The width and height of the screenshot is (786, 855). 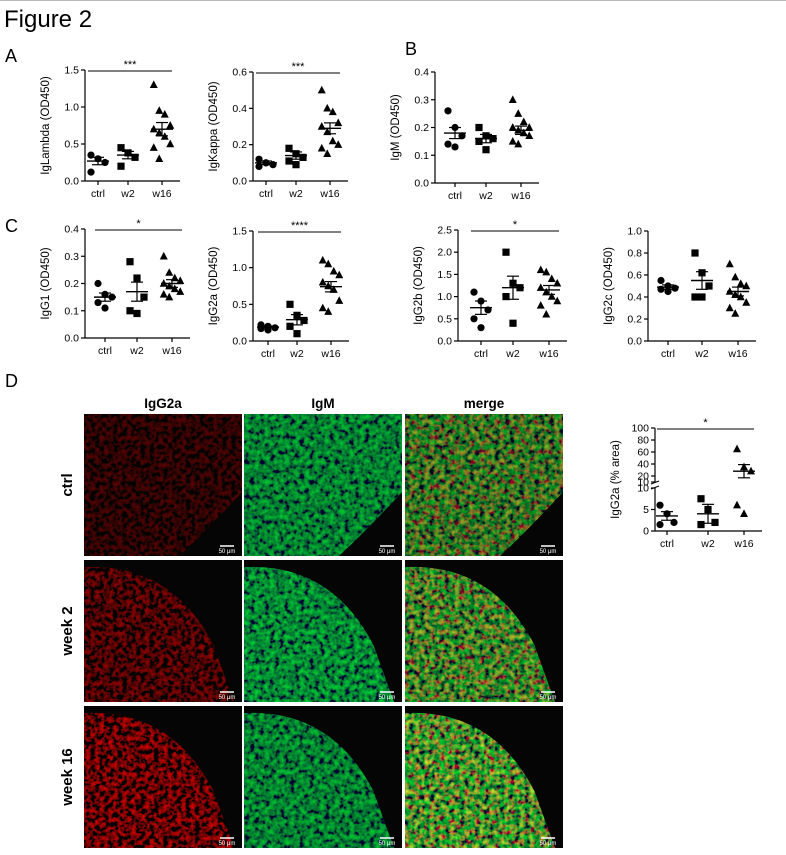 I want to click on y-tick-label: 10, so click(x=643, y=483).